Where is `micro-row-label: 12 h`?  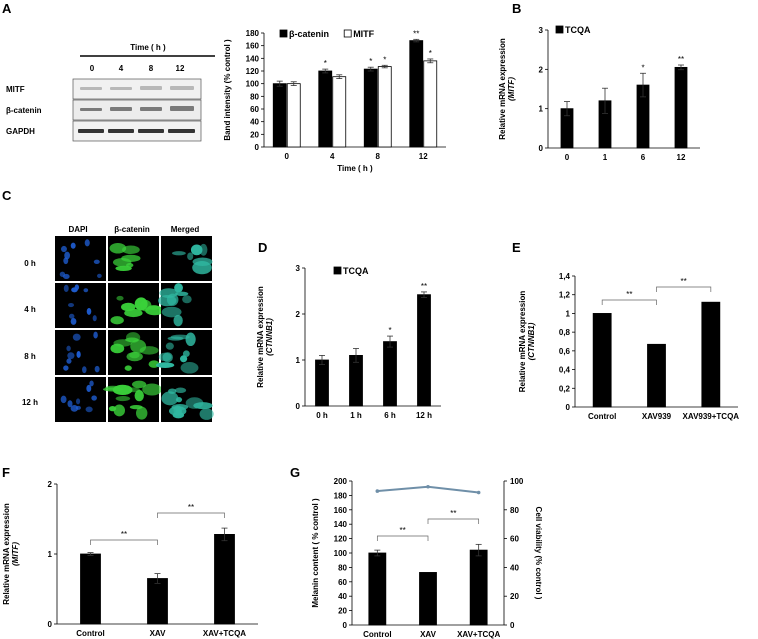 micro-row-label: 12 h is located at coordinates (30, 402).